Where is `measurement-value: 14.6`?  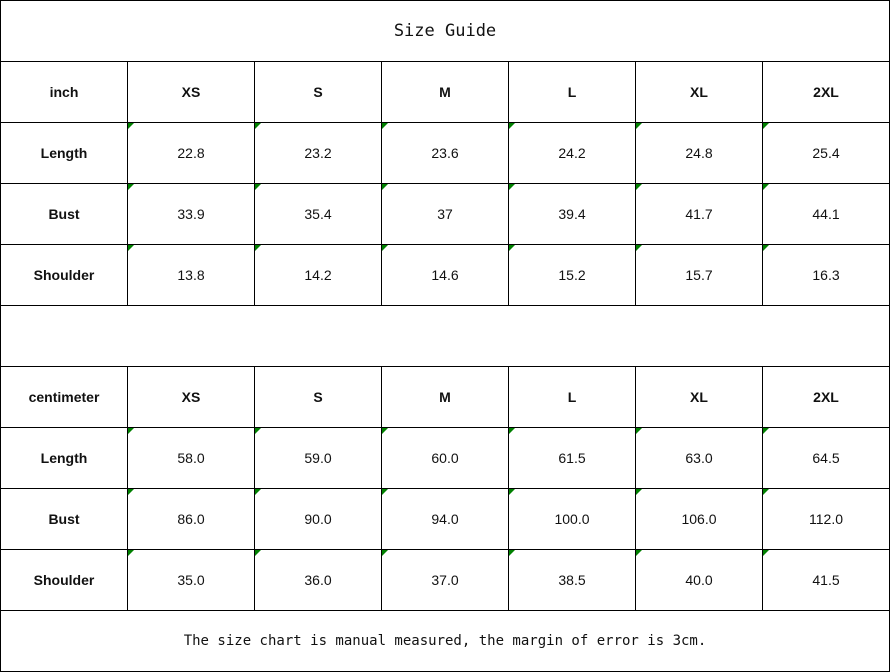
measurement-value: 14.6 is located at coordinates (445, 275).